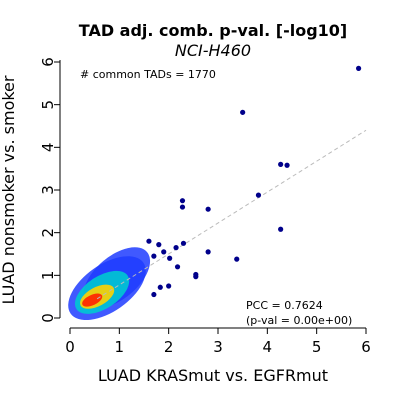 The width and height of the screenshot is (400, 400). What do you see at coordinates (218, 347) in the screenshot?
I see `x-tick-label: 3` at bounding box center [218, 347].